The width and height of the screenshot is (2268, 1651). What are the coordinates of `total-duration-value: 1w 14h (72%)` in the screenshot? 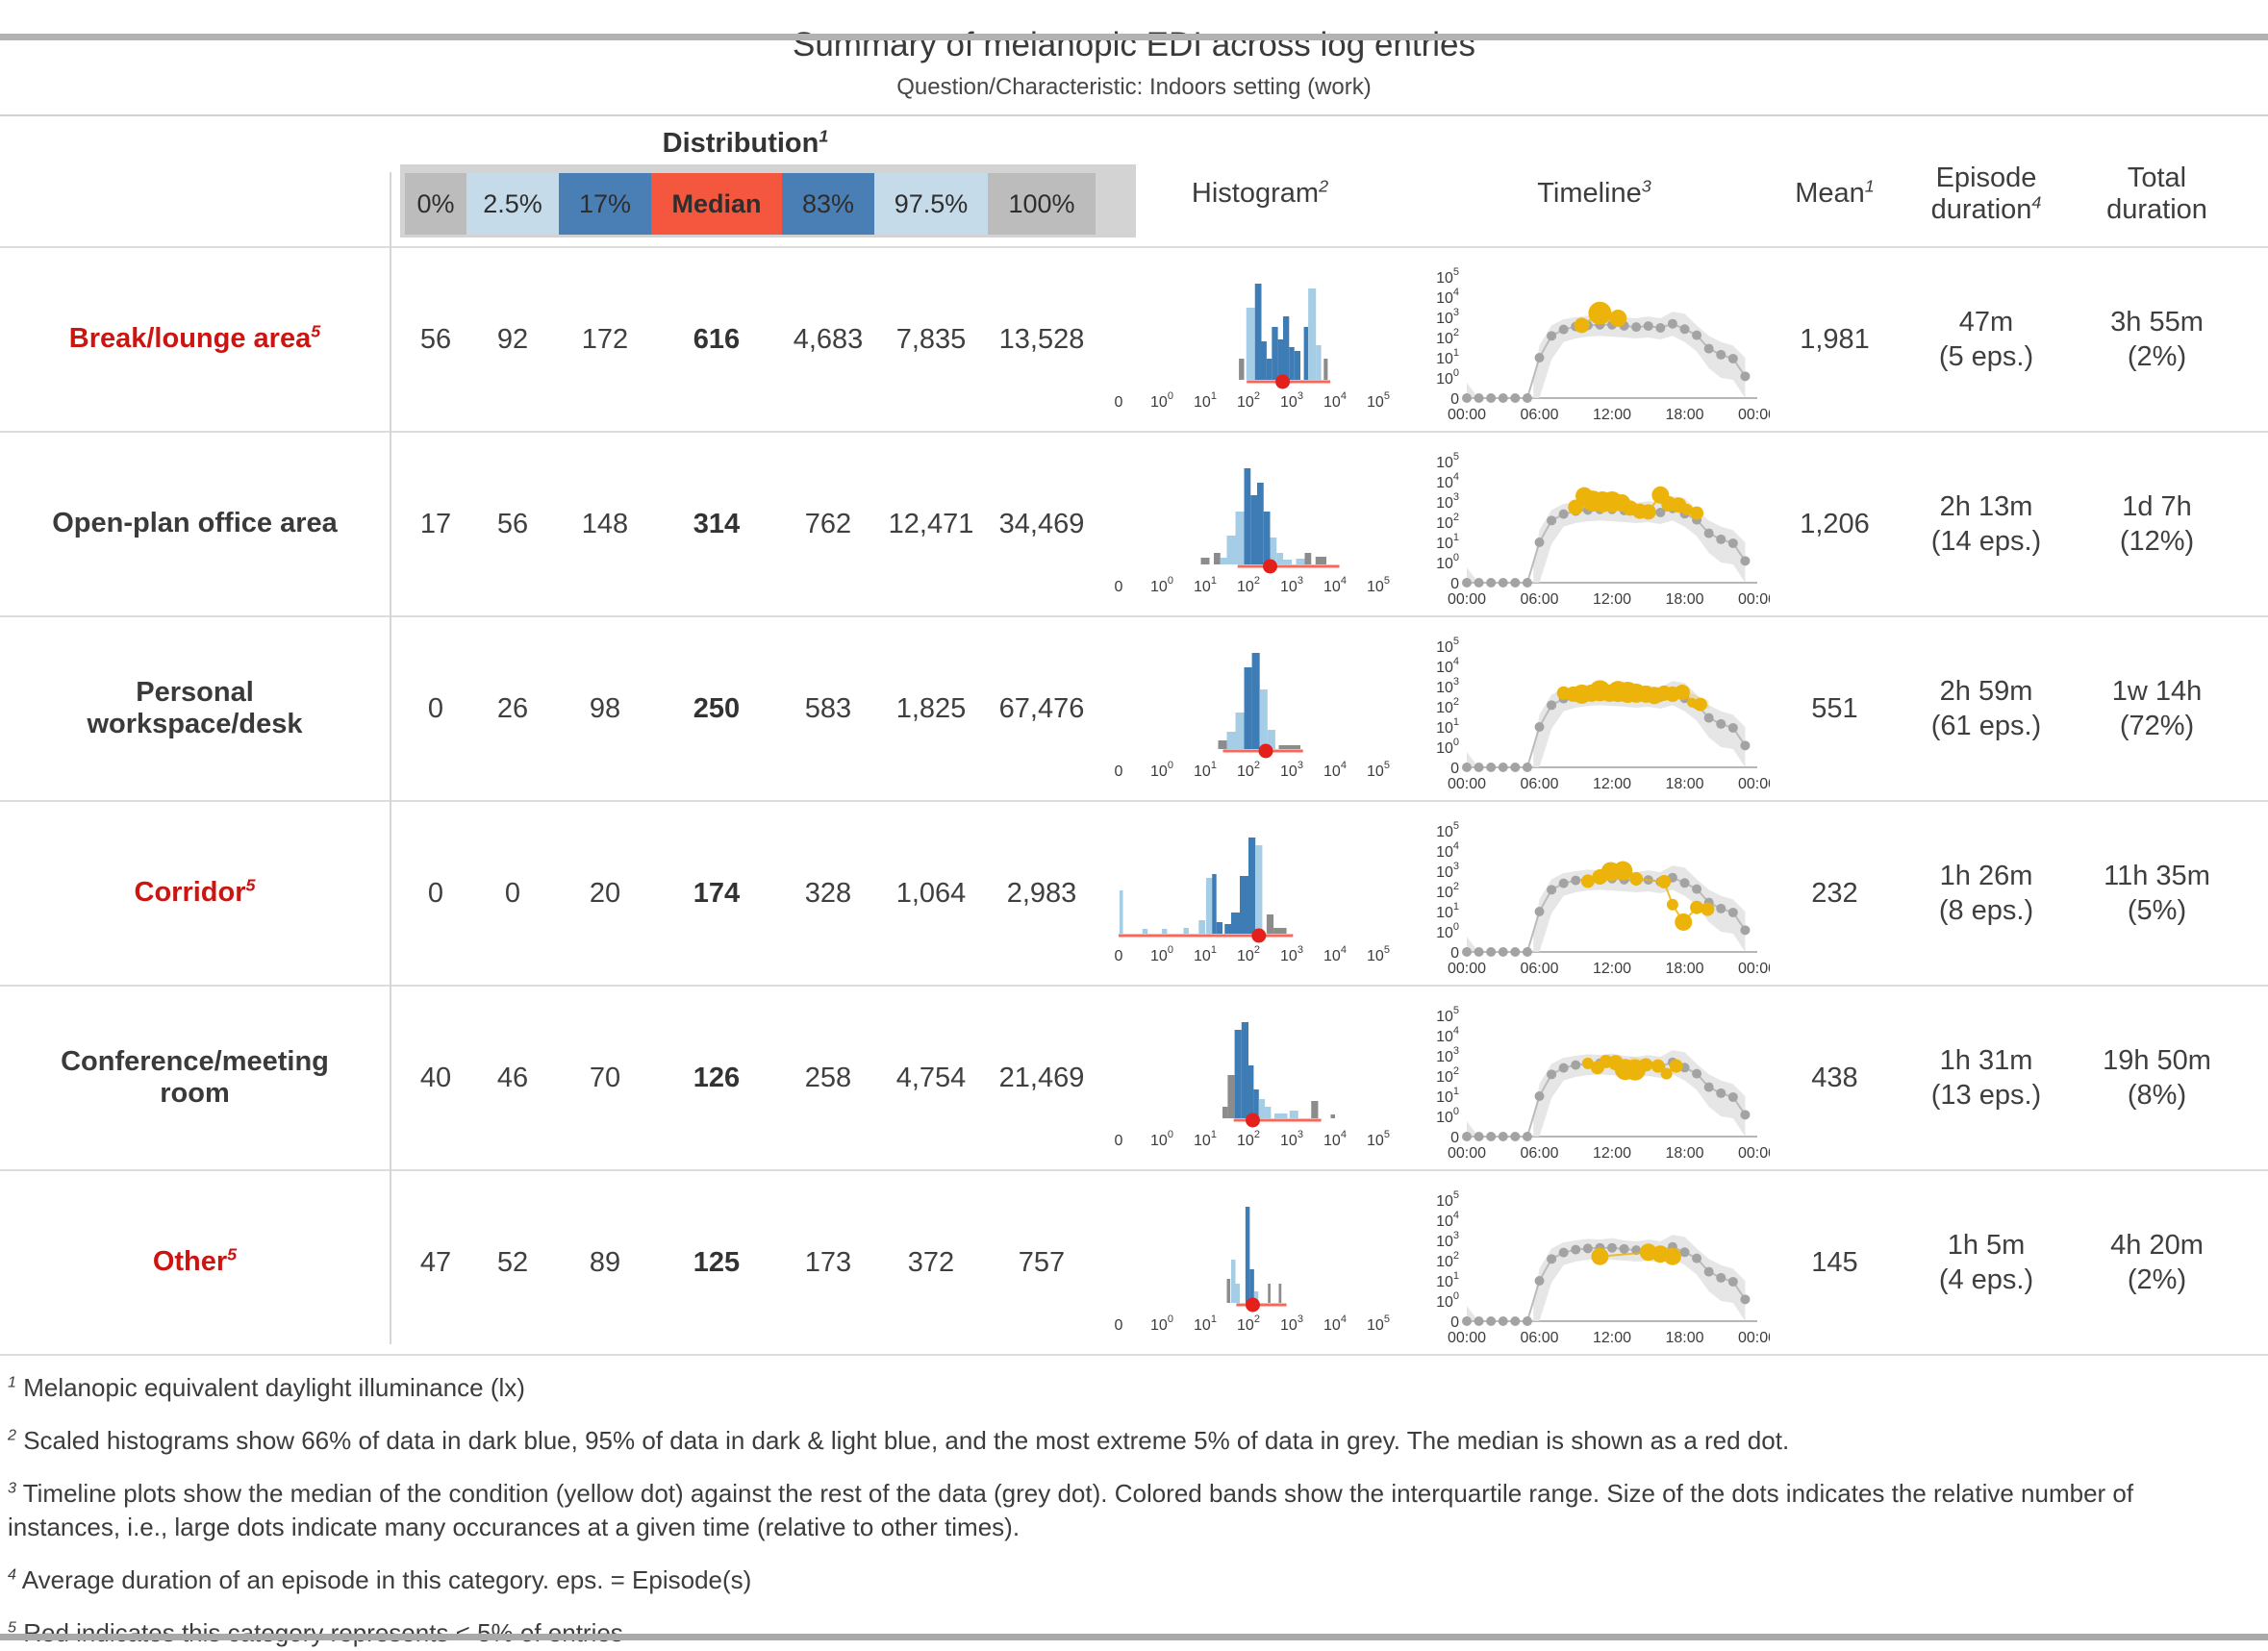 It's located at (2157, 708).